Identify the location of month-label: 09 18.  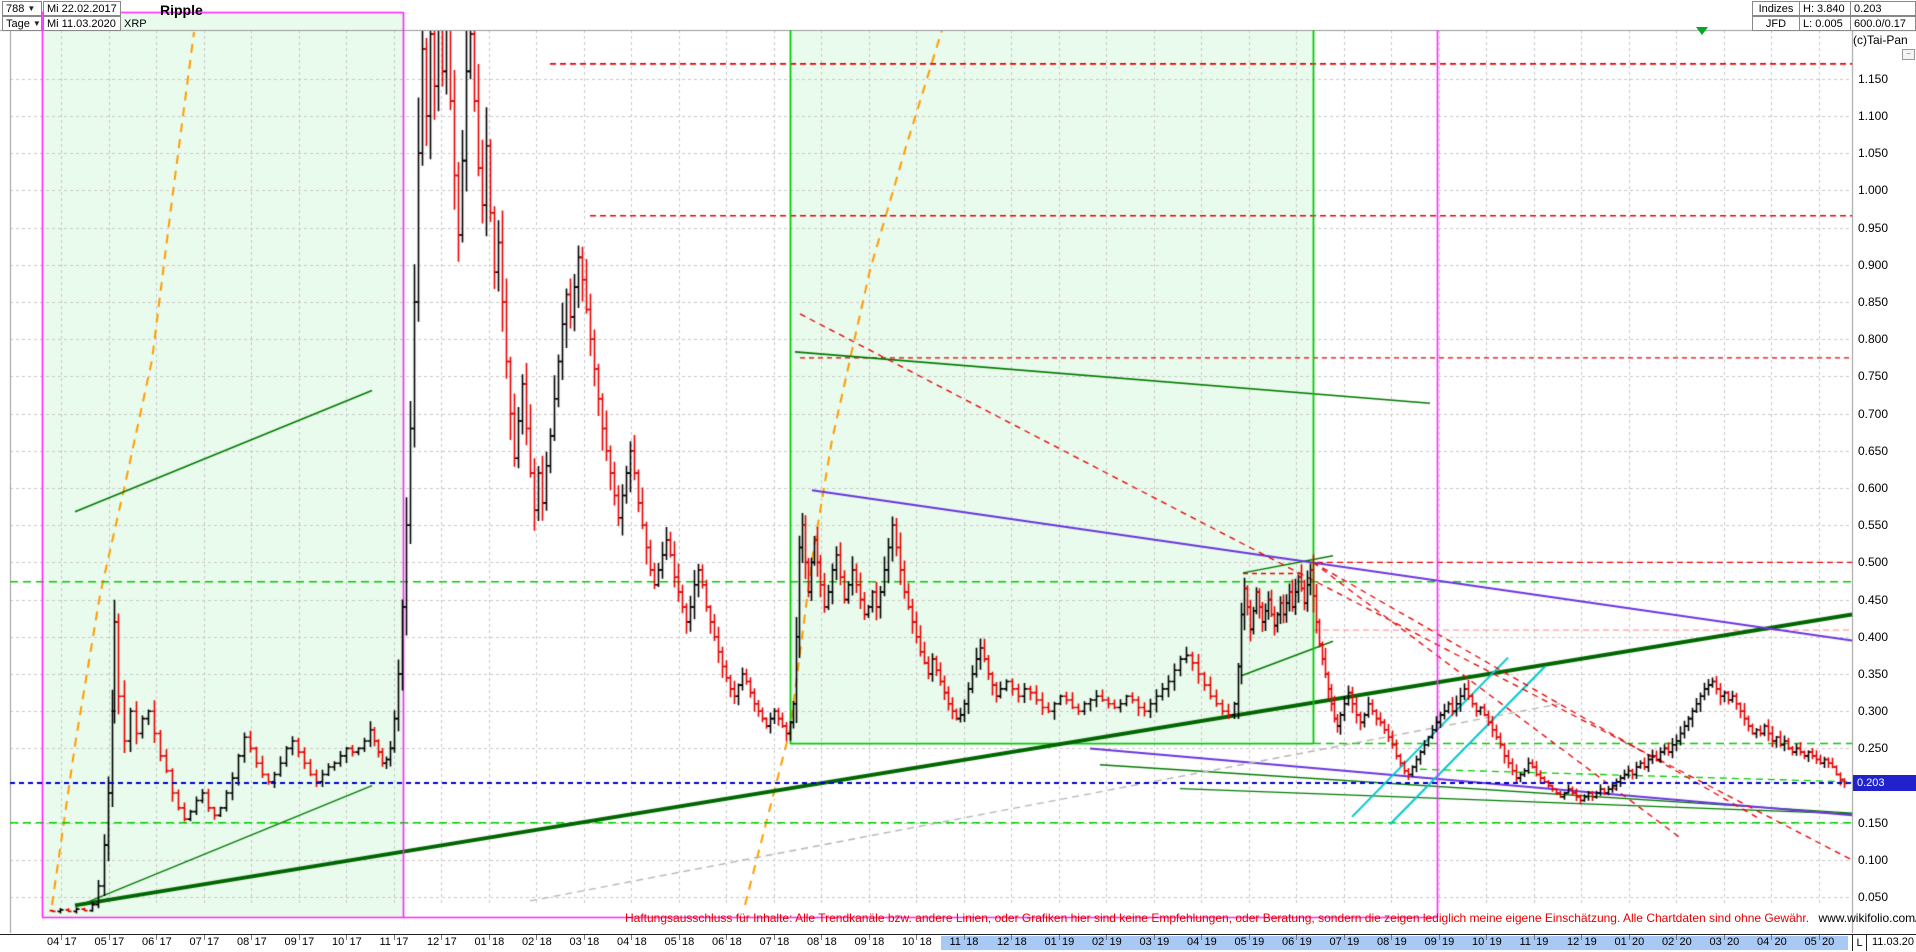
(869, 942).